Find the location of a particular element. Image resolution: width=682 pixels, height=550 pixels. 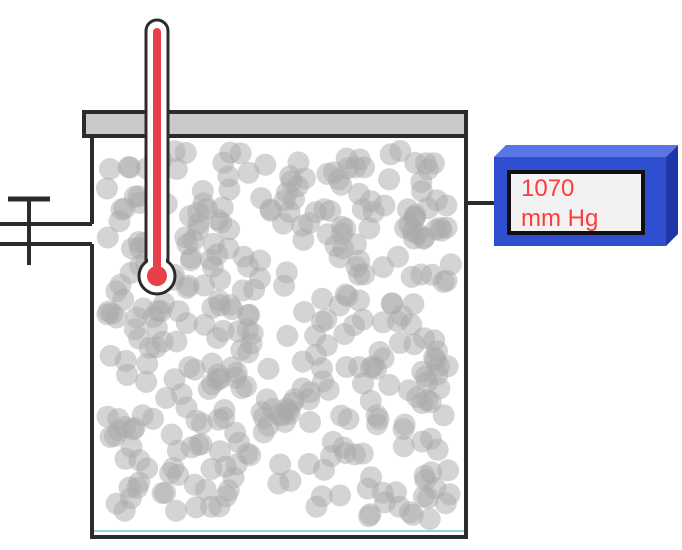

thermometer is located at coordinates (157, 157).